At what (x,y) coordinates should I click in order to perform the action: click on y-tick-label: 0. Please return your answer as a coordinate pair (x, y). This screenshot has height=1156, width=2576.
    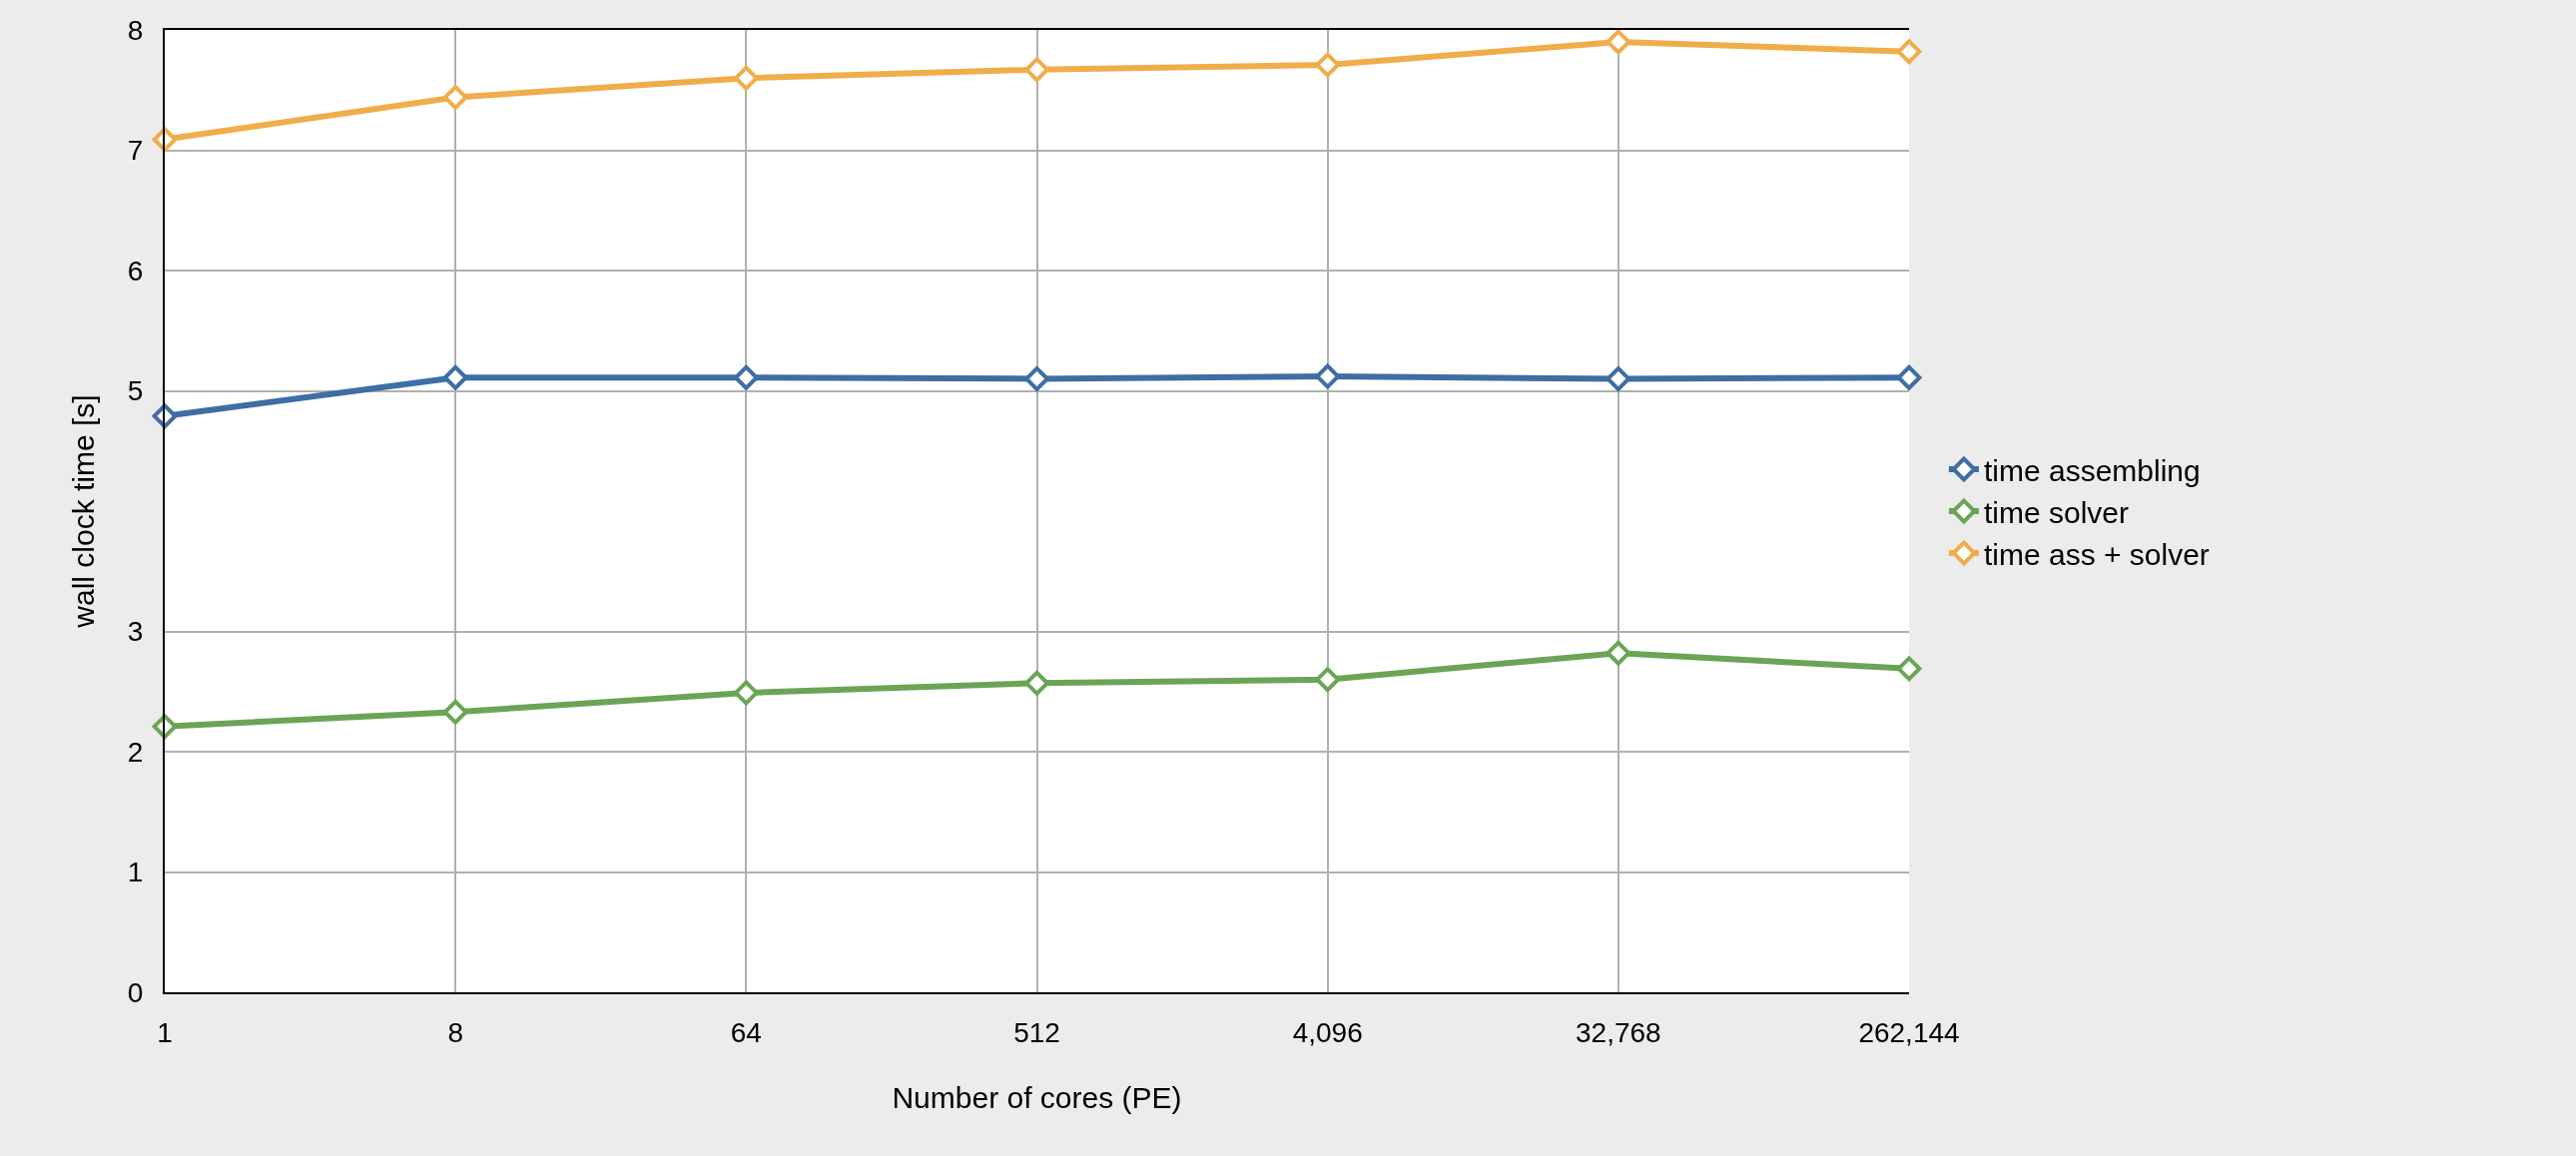
    Looking at the image, I should click on (135, 992).